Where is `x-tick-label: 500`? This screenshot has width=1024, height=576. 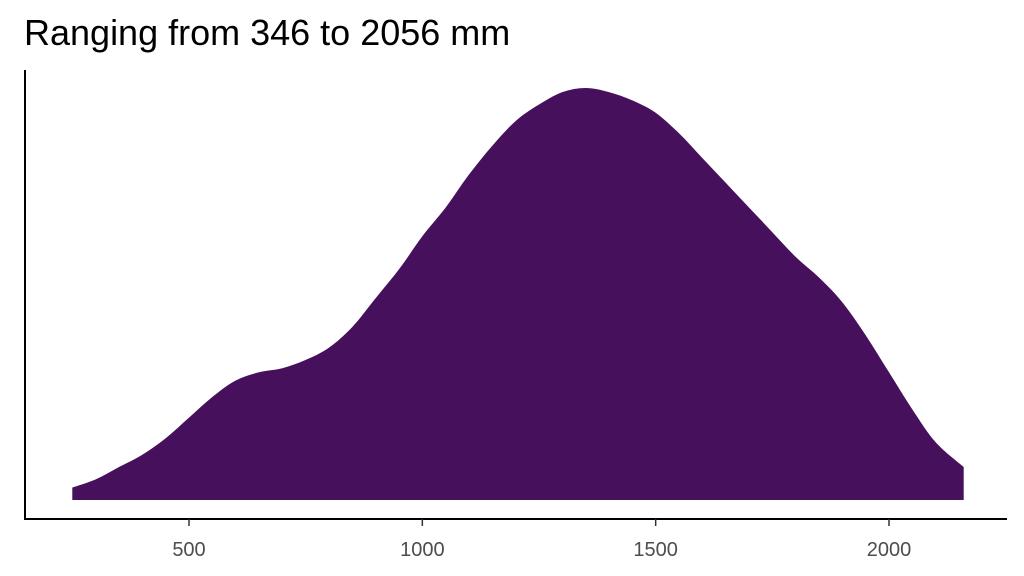 x-tick-label: 500 is located at coordinates (188, 550).